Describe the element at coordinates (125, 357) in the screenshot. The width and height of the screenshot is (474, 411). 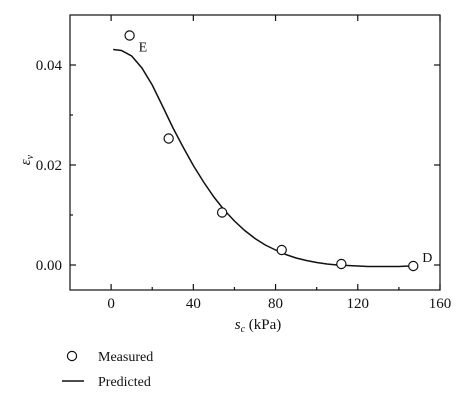
I see `legend-label-measured: Measured` at that location.